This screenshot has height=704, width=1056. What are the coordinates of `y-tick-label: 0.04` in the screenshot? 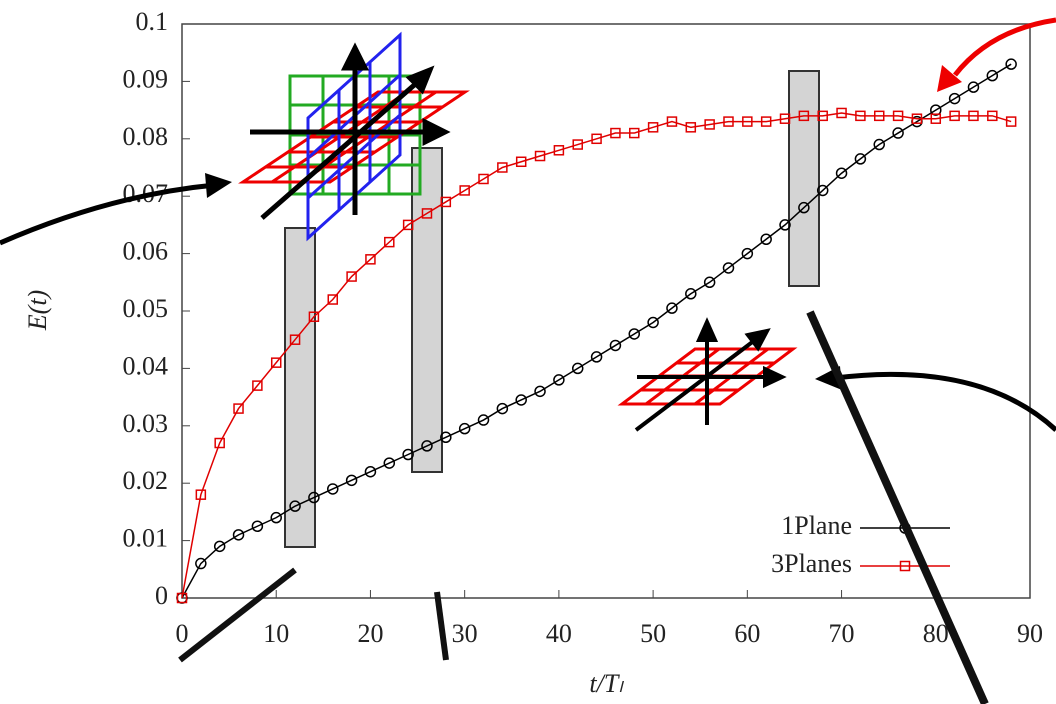 It's located at (146, 365).